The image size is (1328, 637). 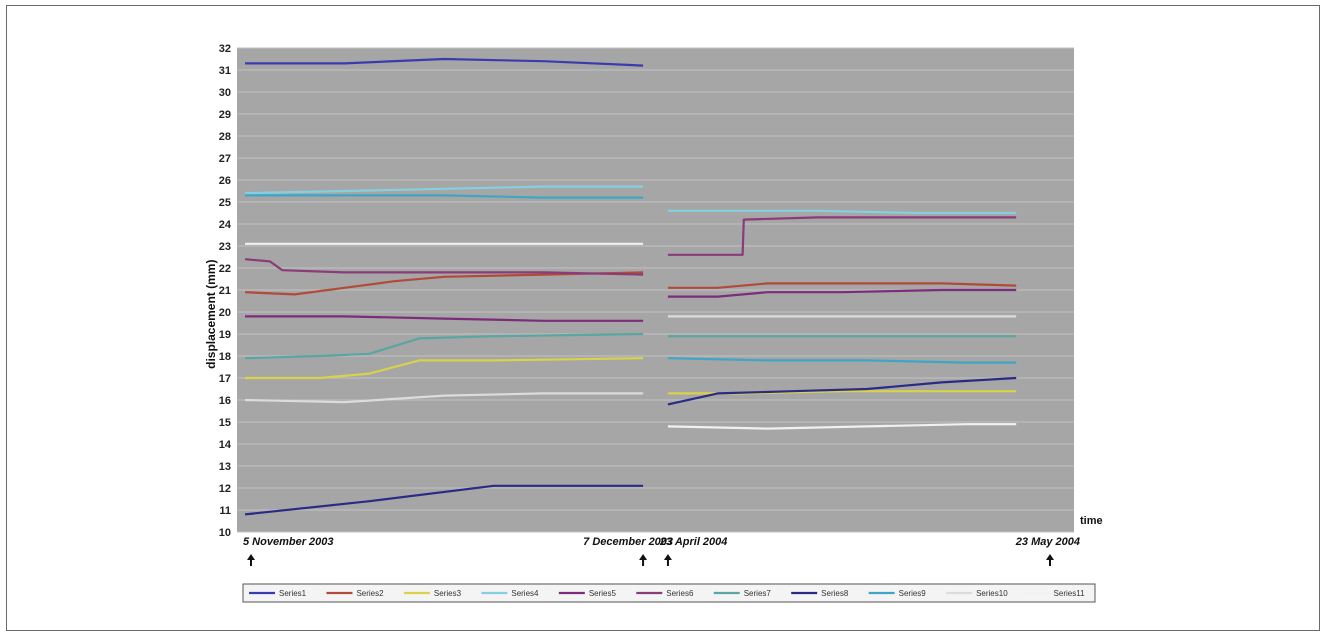 I want to click on y-axis-label: displacement (mm), so click(x=211, y=314).